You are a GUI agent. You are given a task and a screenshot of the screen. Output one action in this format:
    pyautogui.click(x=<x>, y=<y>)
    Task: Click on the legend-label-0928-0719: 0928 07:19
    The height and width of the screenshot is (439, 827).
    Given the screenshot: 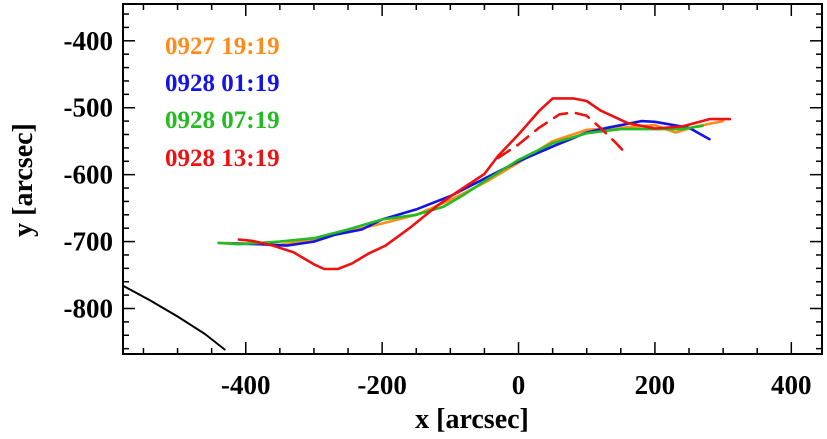 What is the action you would take?
    pyautogui.click(x=222, y=120)
    